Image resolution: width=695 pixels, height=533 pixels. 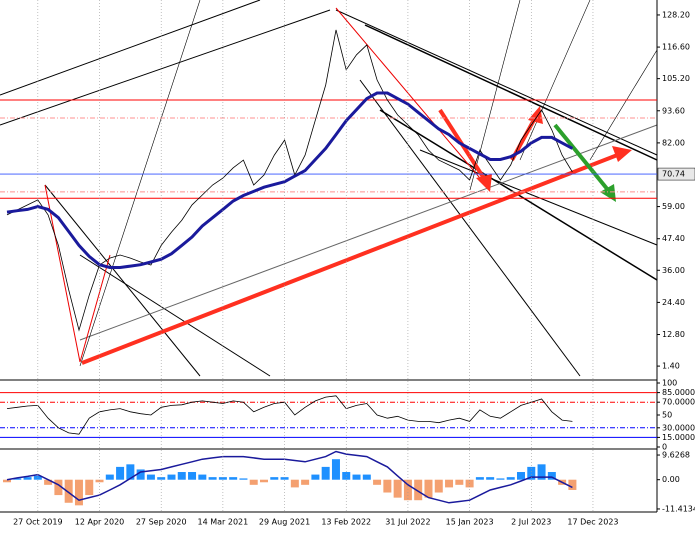 What do you see at coordinates (678, 437) in the screenshot?
I see `y-tick-label: 15.0000` at bounding box center [678, 437].